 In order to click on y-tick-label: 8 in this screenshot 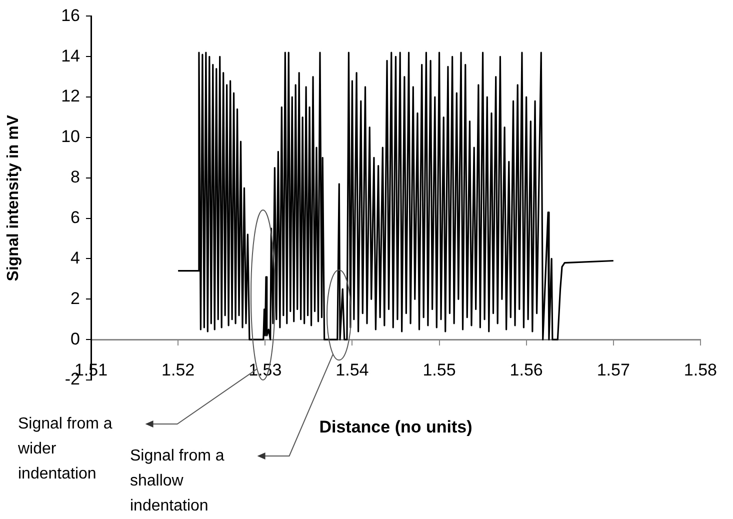, I will do `click(75, 177)`.